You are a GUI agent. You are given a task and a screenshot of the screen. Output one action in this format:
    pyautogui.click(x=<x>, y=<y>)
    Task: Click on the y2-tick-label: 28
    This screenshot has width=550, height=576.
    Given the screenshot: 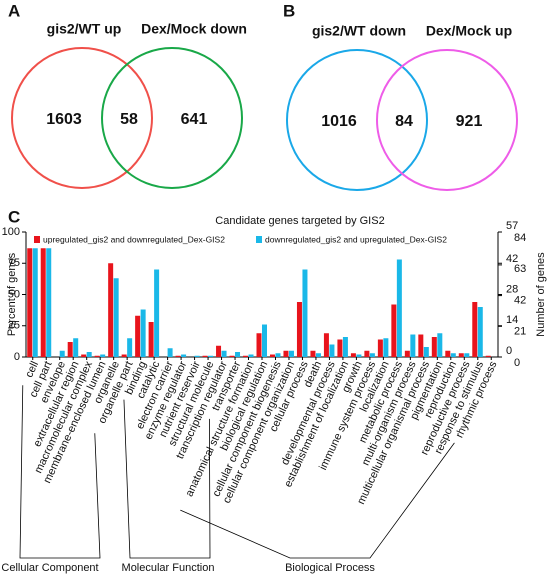 What is the action you would take?
    pyautogui.click(x=512, y=290)
    